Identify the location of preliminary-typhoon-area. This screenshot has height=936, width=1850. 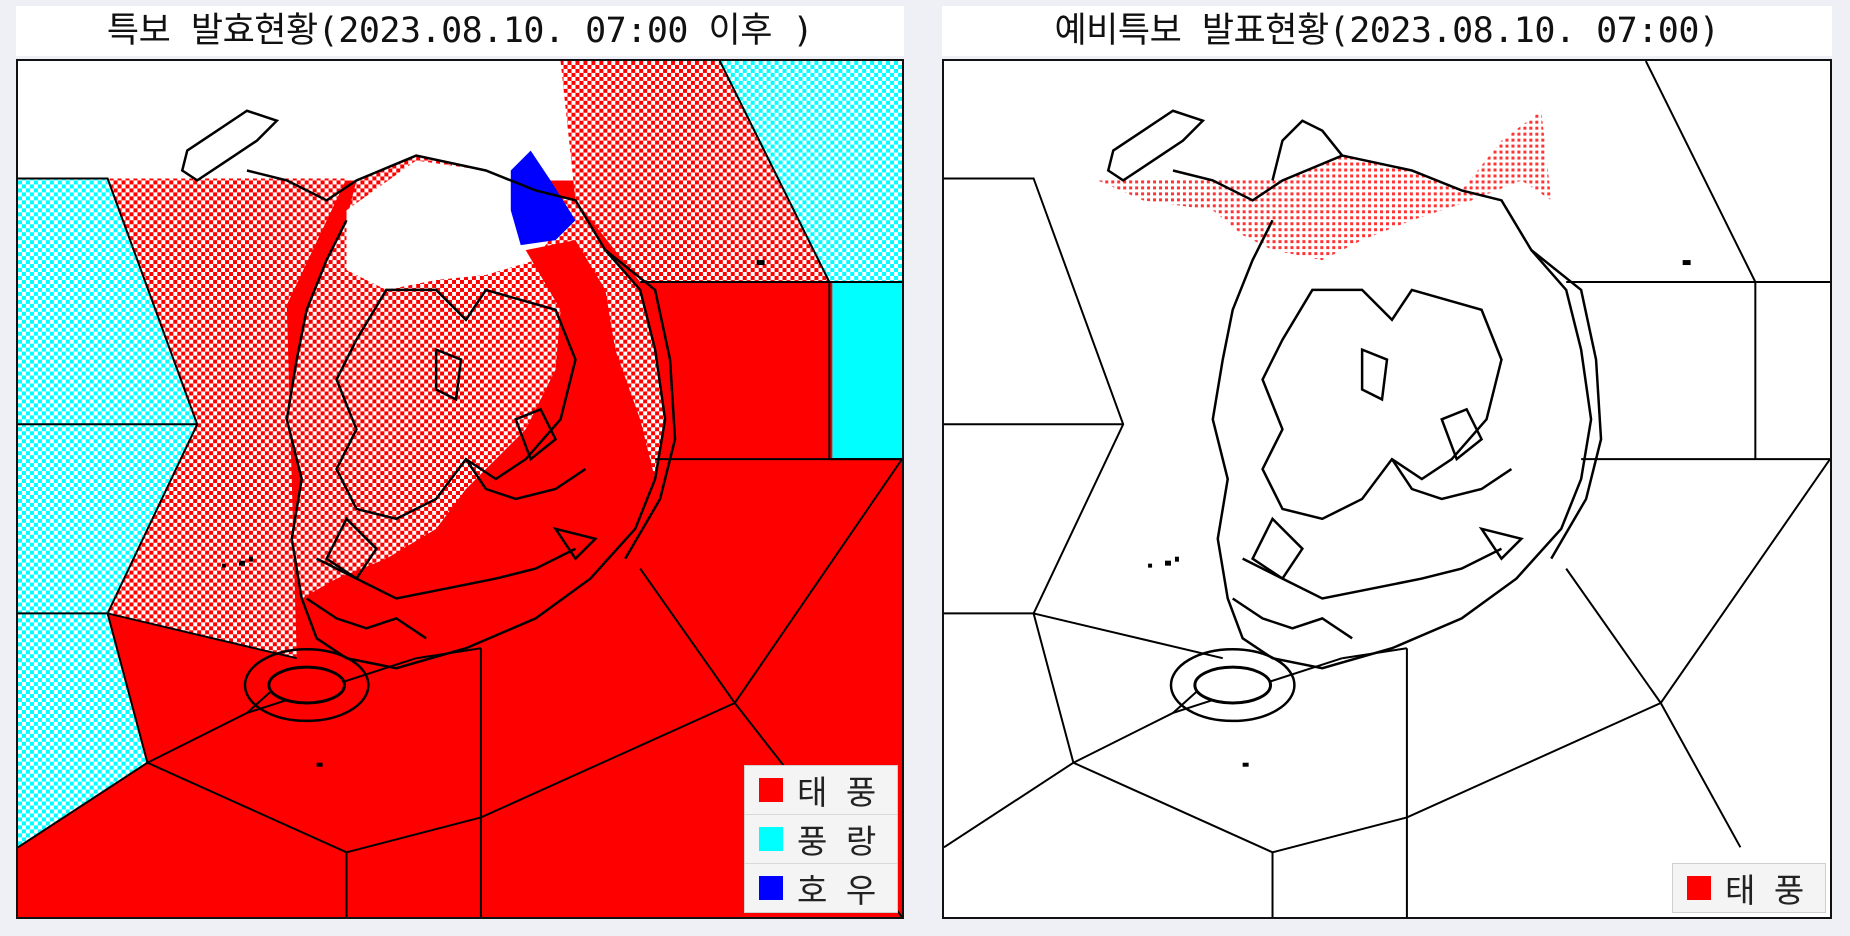
(1322, 185).